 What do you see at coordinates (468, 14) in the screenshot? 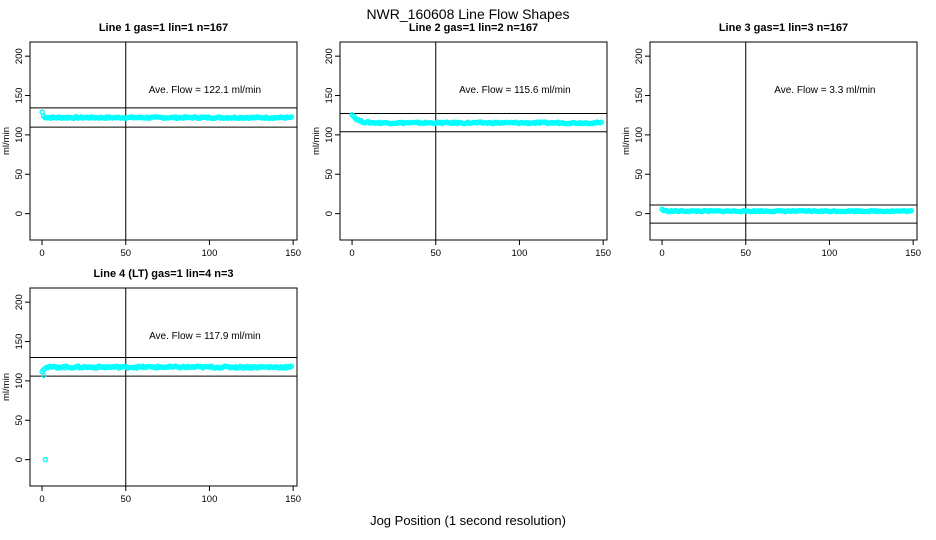
I see `main-title: NWR_160608 Line Flow Shapes` at bounding box center [468, 14].